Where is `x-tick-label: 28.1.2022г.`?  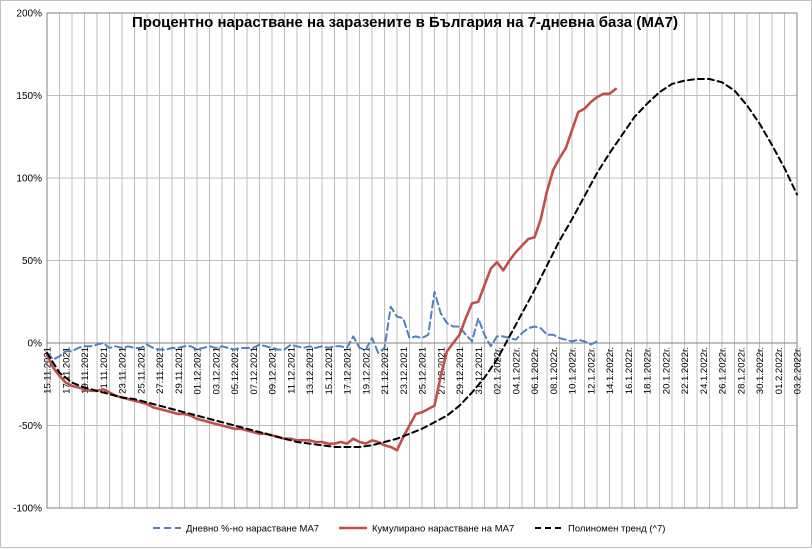 x-tick-label: 28.1.2022г. is located at coordinates (741, 370).